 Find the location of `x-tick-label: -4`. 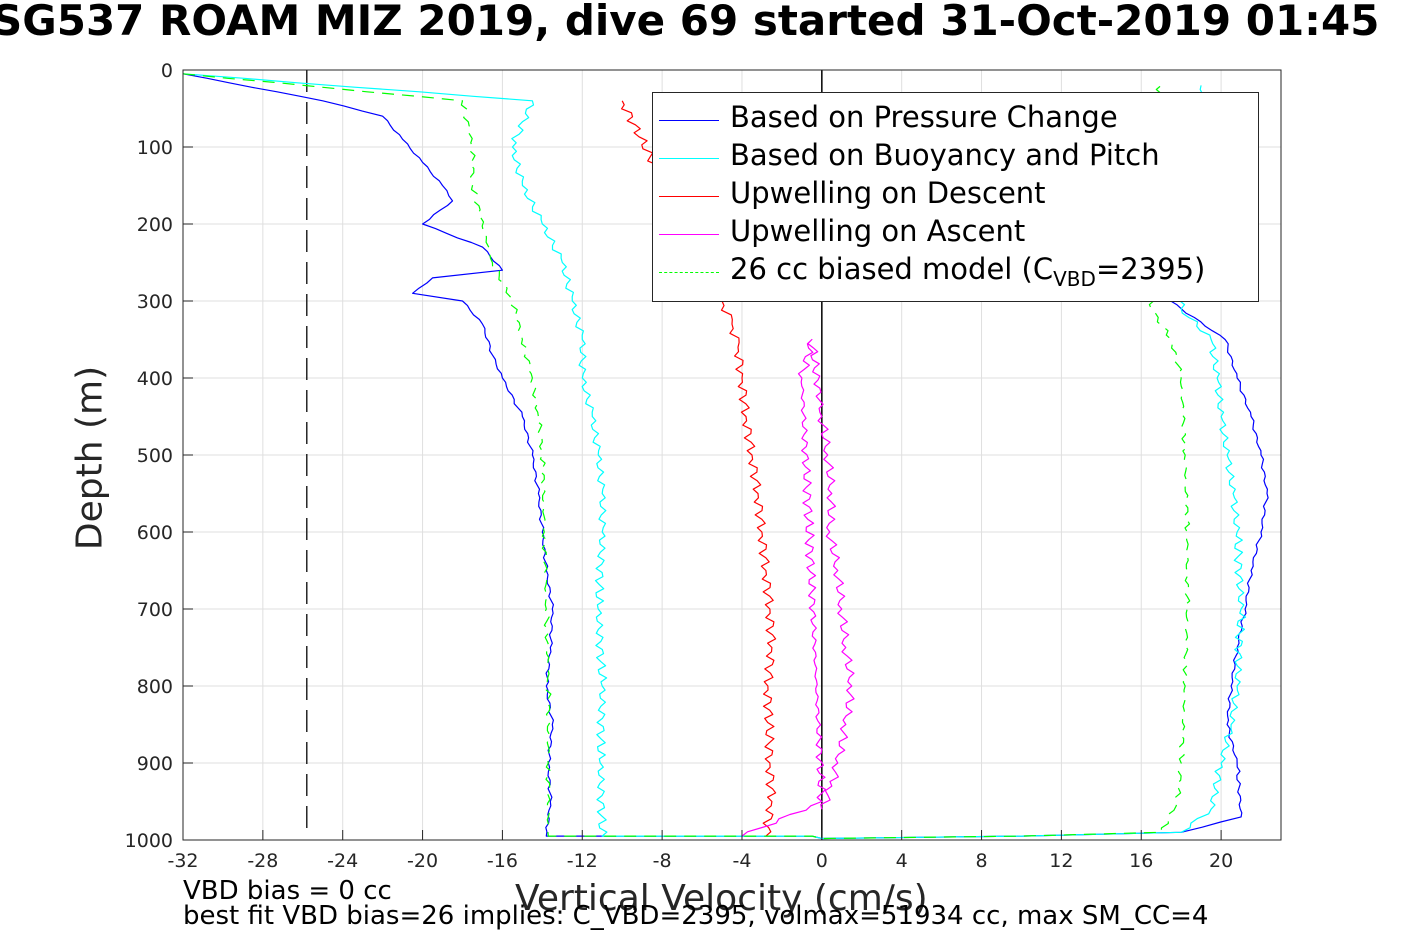

x-tick-label: -4 is located at coordinates (742, 861).